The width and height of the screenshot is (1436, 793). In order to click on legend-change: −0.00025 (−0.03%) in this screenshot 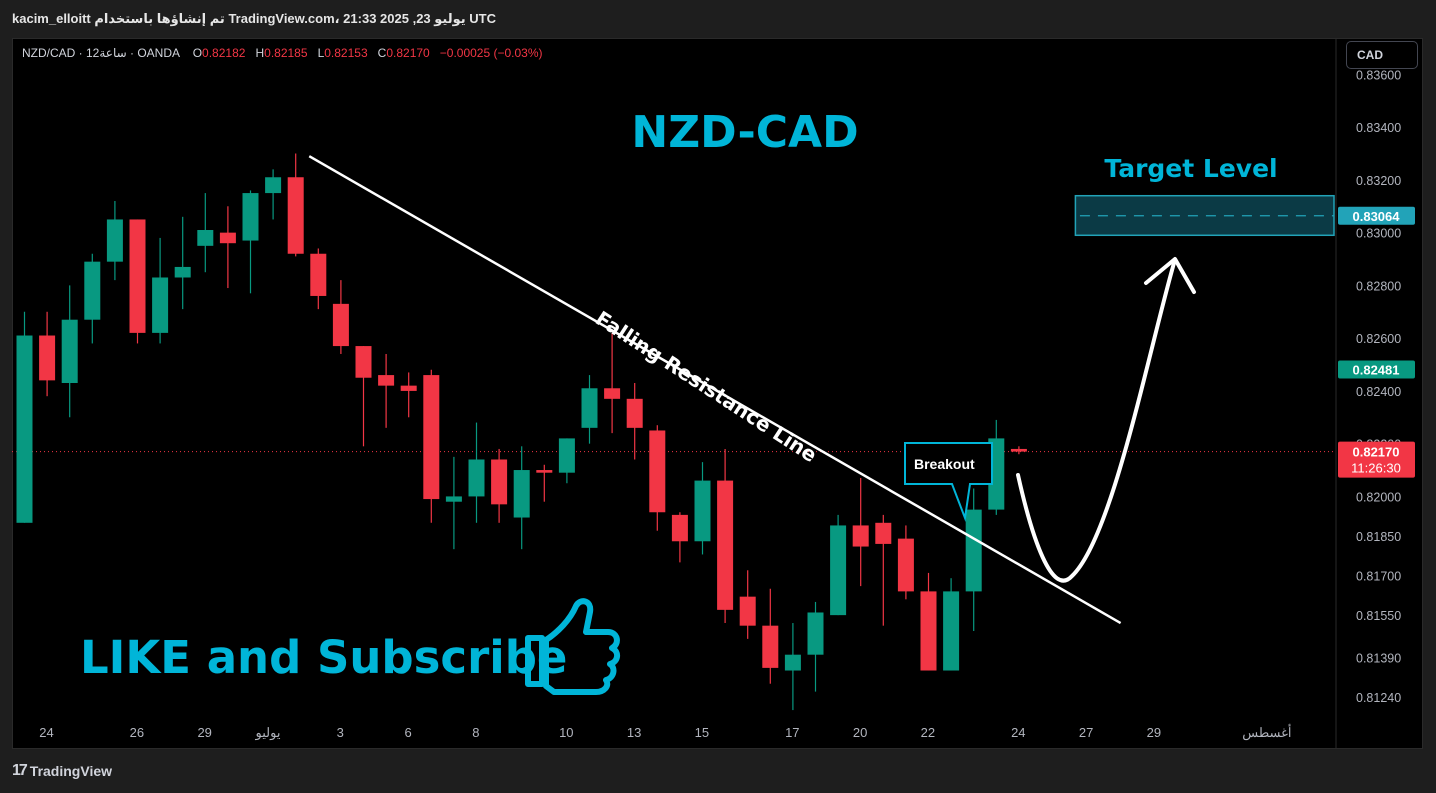, I will do `click(491, 53)`.